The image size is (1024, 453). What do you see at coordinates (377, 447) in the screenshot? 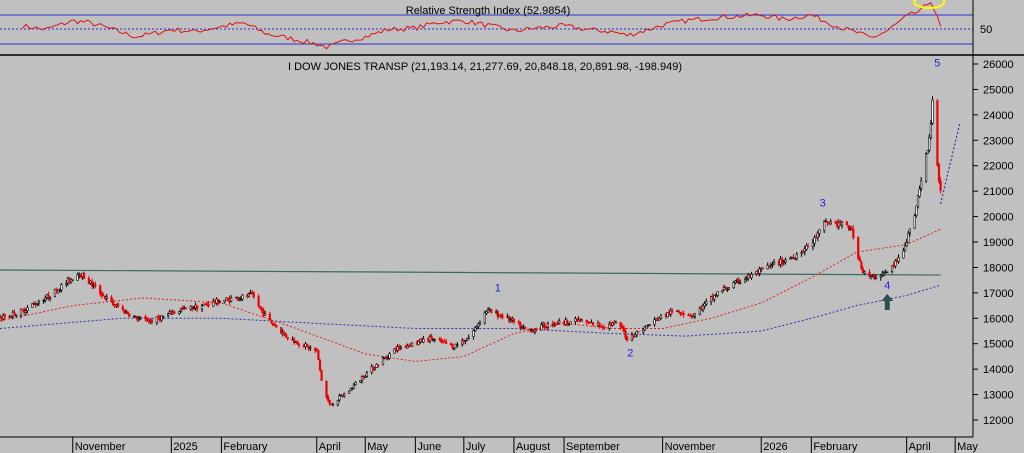
I see `x-tick-label-4: May` at bounding box center [377, 447].